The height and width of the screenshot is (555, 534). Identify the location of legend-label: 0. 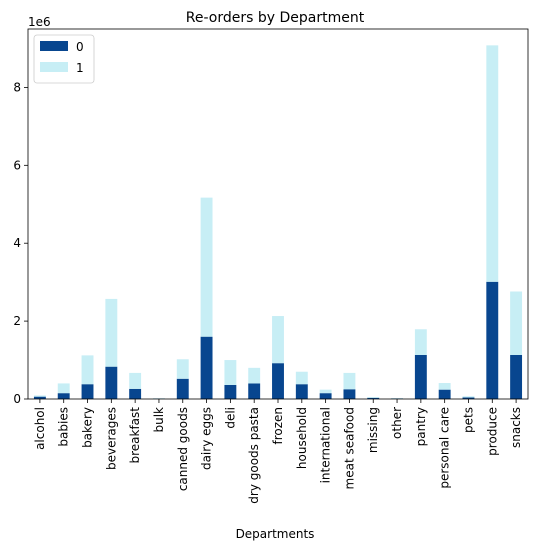
(80, 47).